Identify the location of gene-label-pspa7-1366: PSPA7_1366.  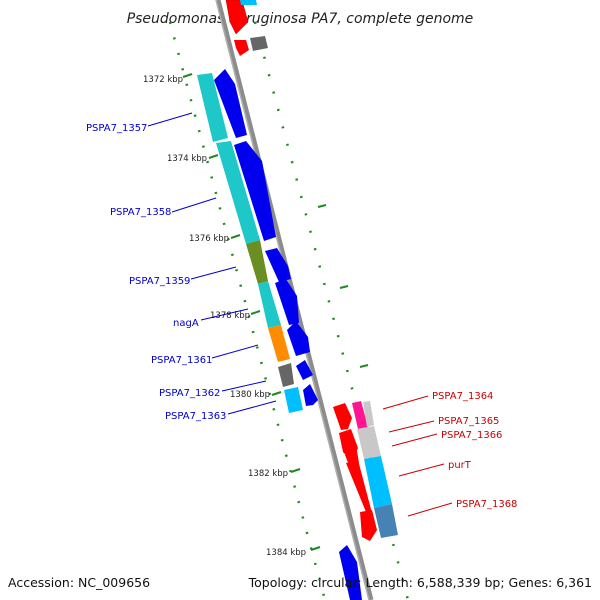
(471, 435).